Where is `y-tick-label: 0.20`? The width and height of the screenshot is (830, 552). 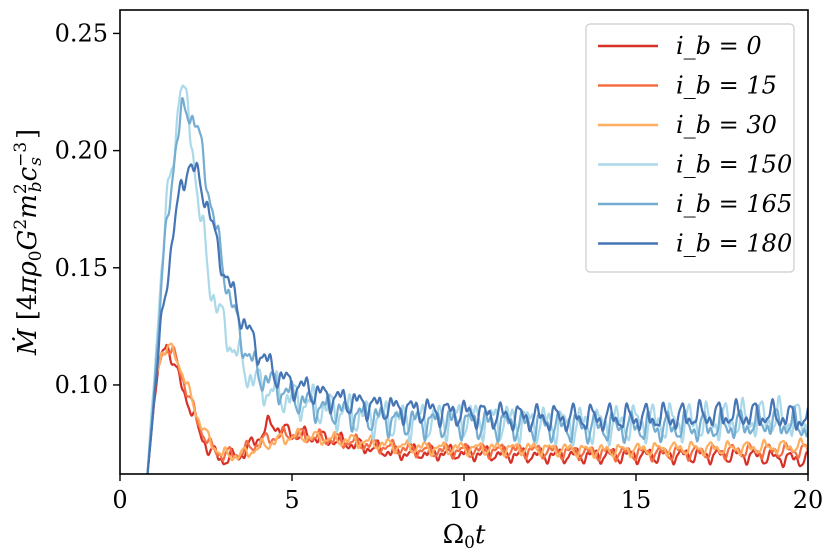
y-tick-label: 0.20 is located at coordinates (81, 151).